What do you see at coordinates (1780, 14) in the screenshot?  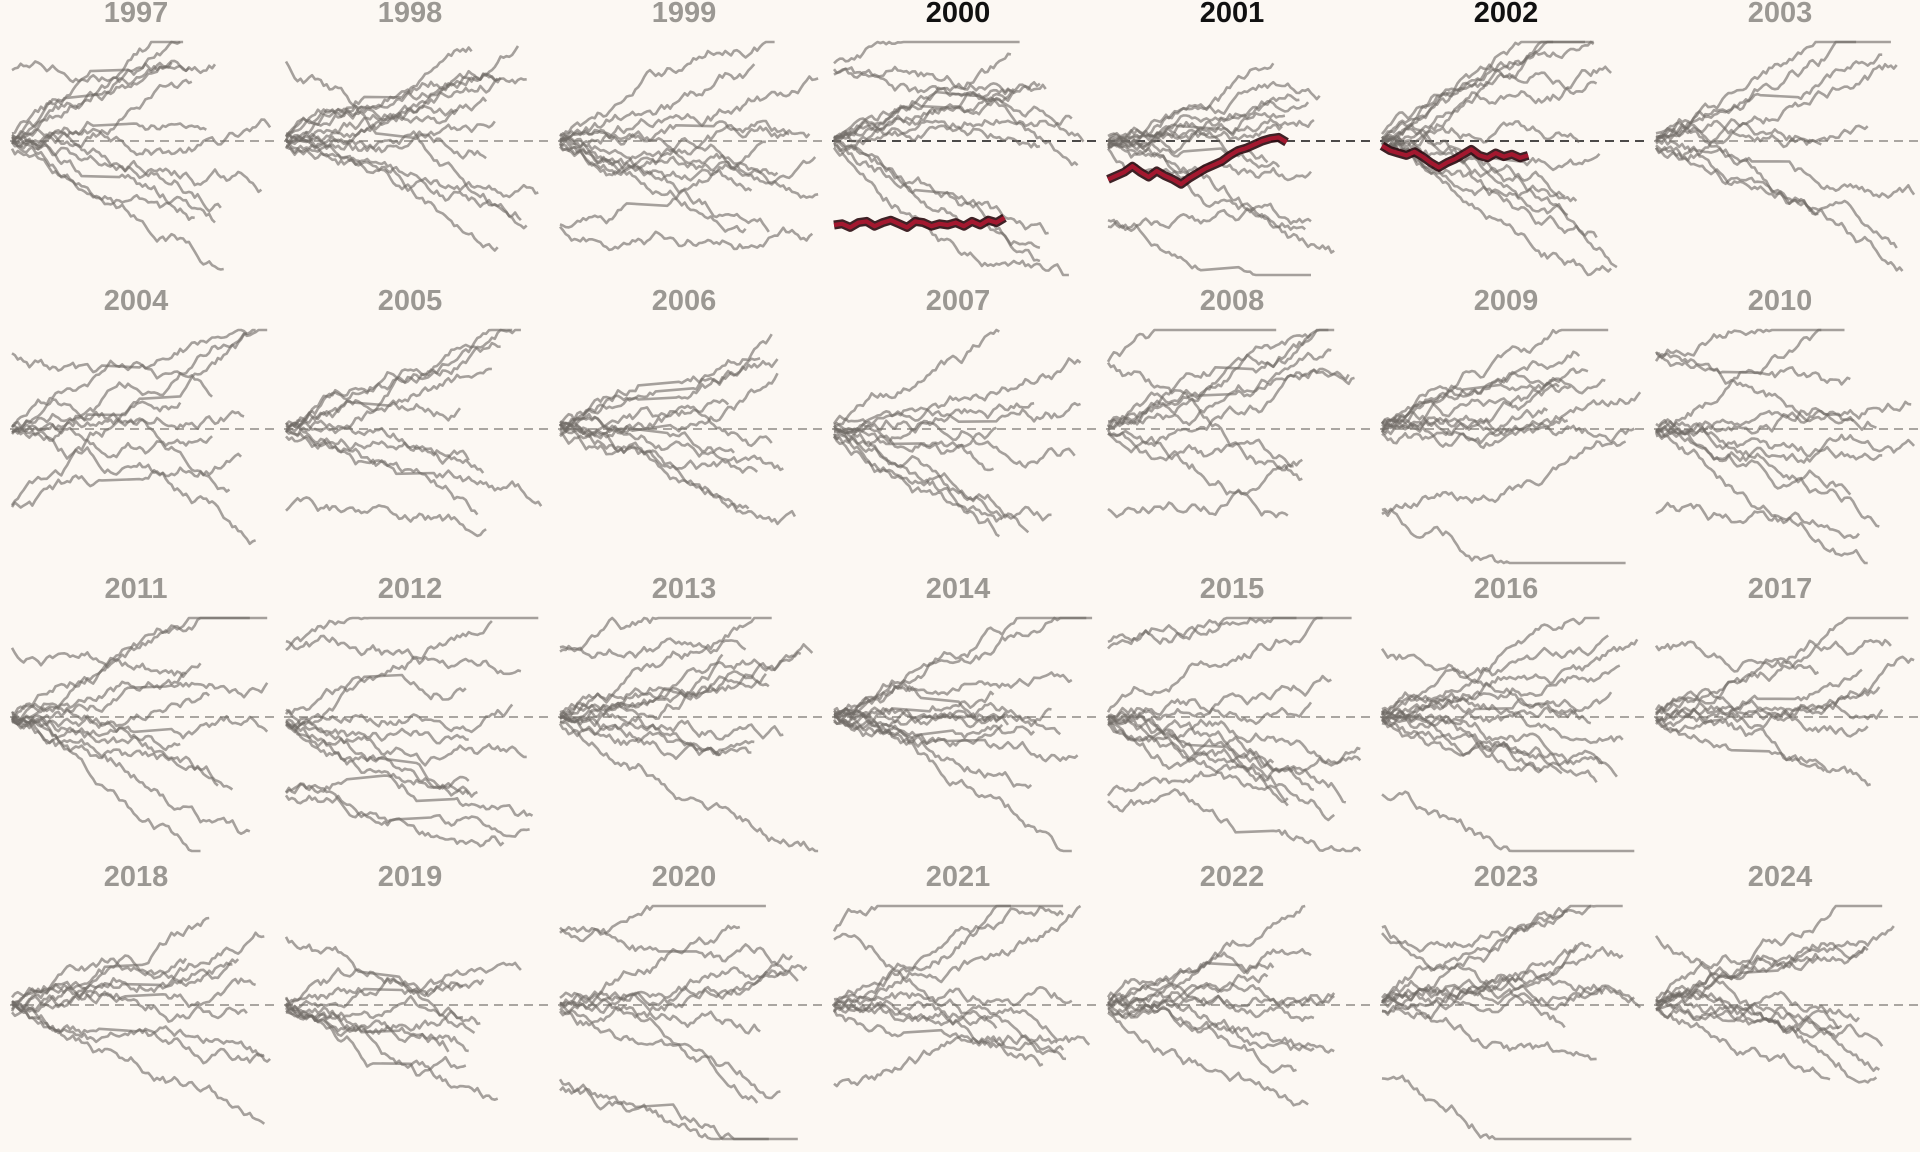 I see `panel-title: 2003` at bounding box center [1780, 14].